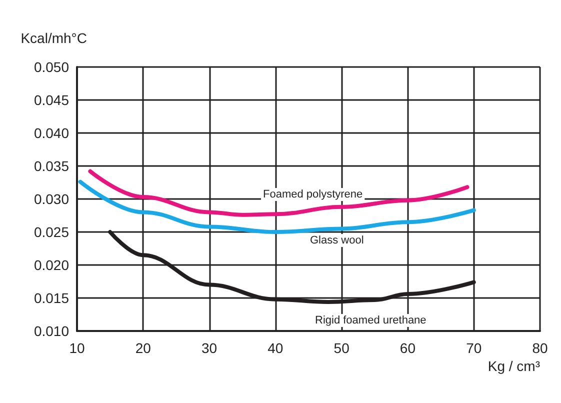 The image size is (561, 403). Describe the element at coordinates (52, 133) in the screenshot. I see `y-tick-label: 0.040` at that location.